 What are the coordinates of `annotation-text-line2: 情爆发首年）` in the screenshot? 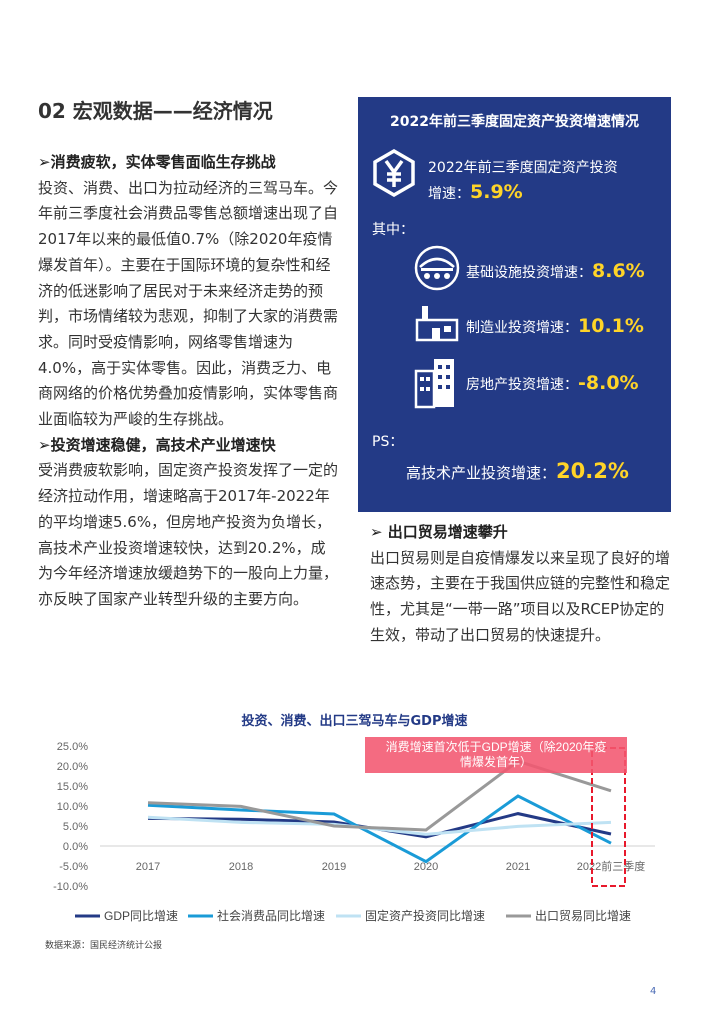 It's located at (496, 761).